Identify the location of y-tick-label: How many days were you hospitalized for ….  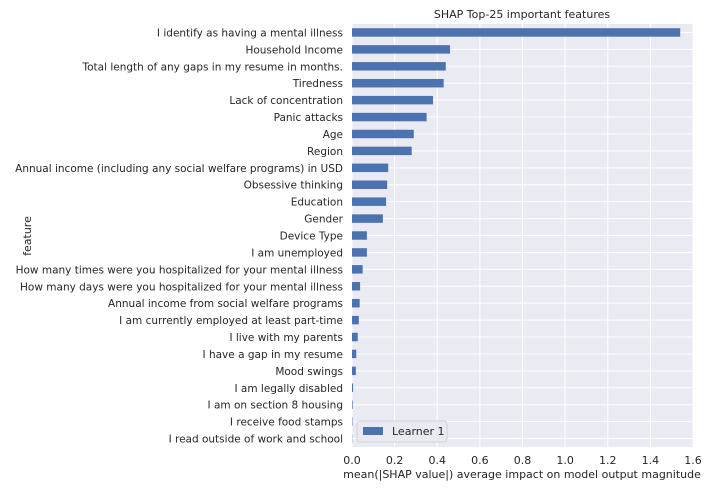
(181, 287).